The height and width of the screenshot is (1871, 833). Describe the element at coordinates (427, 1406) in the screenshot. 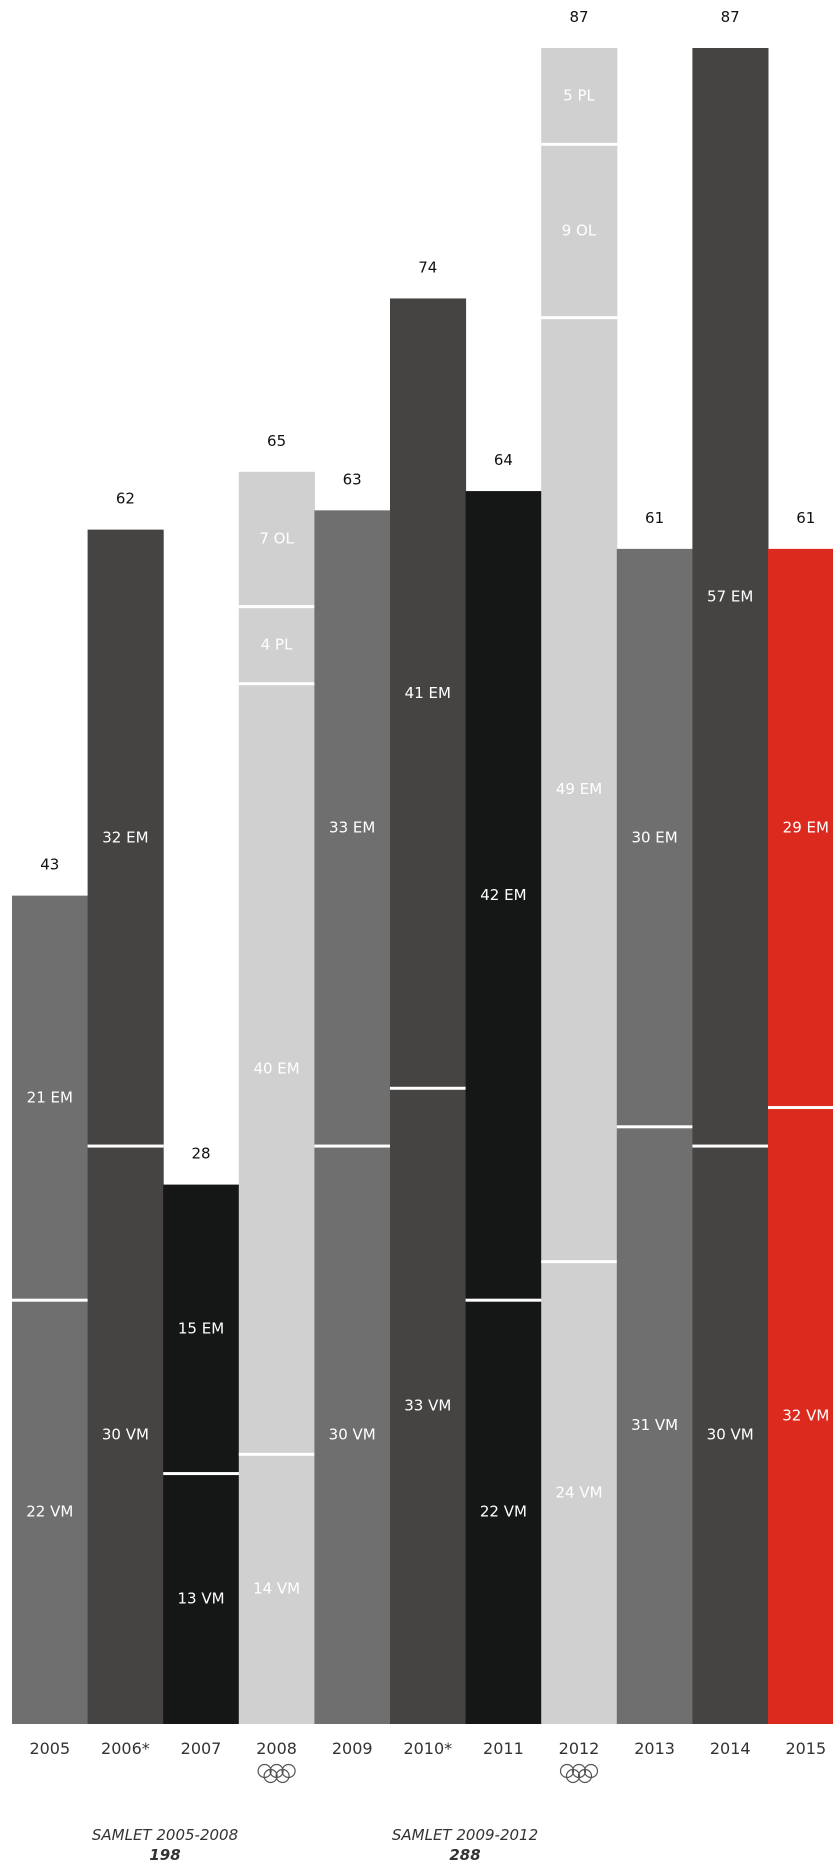

I see `segment-label: 33 VM` at that location.